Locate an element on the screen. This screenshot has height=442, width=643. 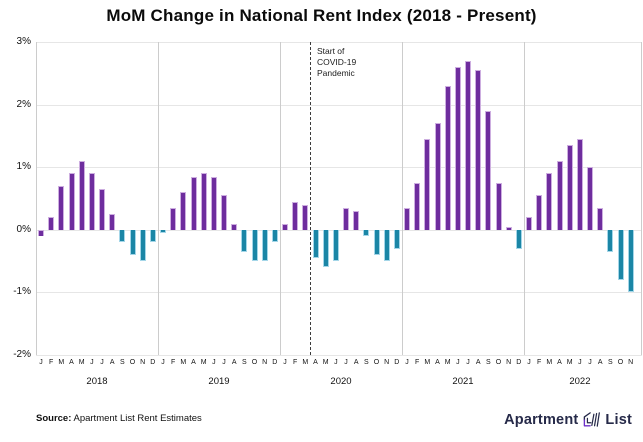
logo-word-list: List is located at coordinates (618, 420).